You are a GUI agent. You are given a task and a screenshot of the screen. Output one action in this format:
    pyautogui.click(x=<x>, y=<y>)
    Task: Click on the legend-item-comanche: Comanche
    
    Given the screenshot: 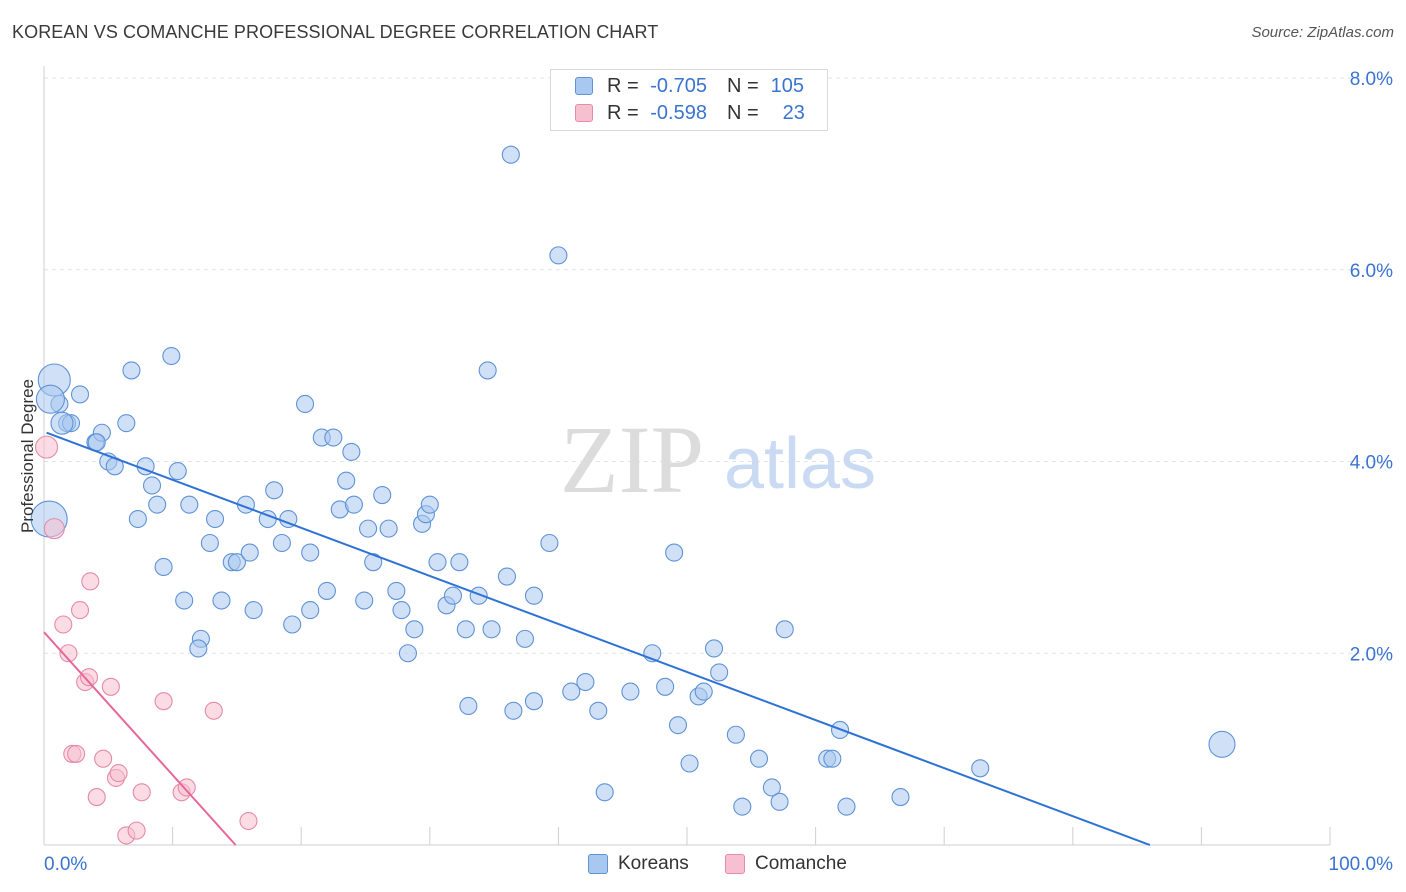 What is the action you would take?
    pyautogui.click(x=786, y=864)
    